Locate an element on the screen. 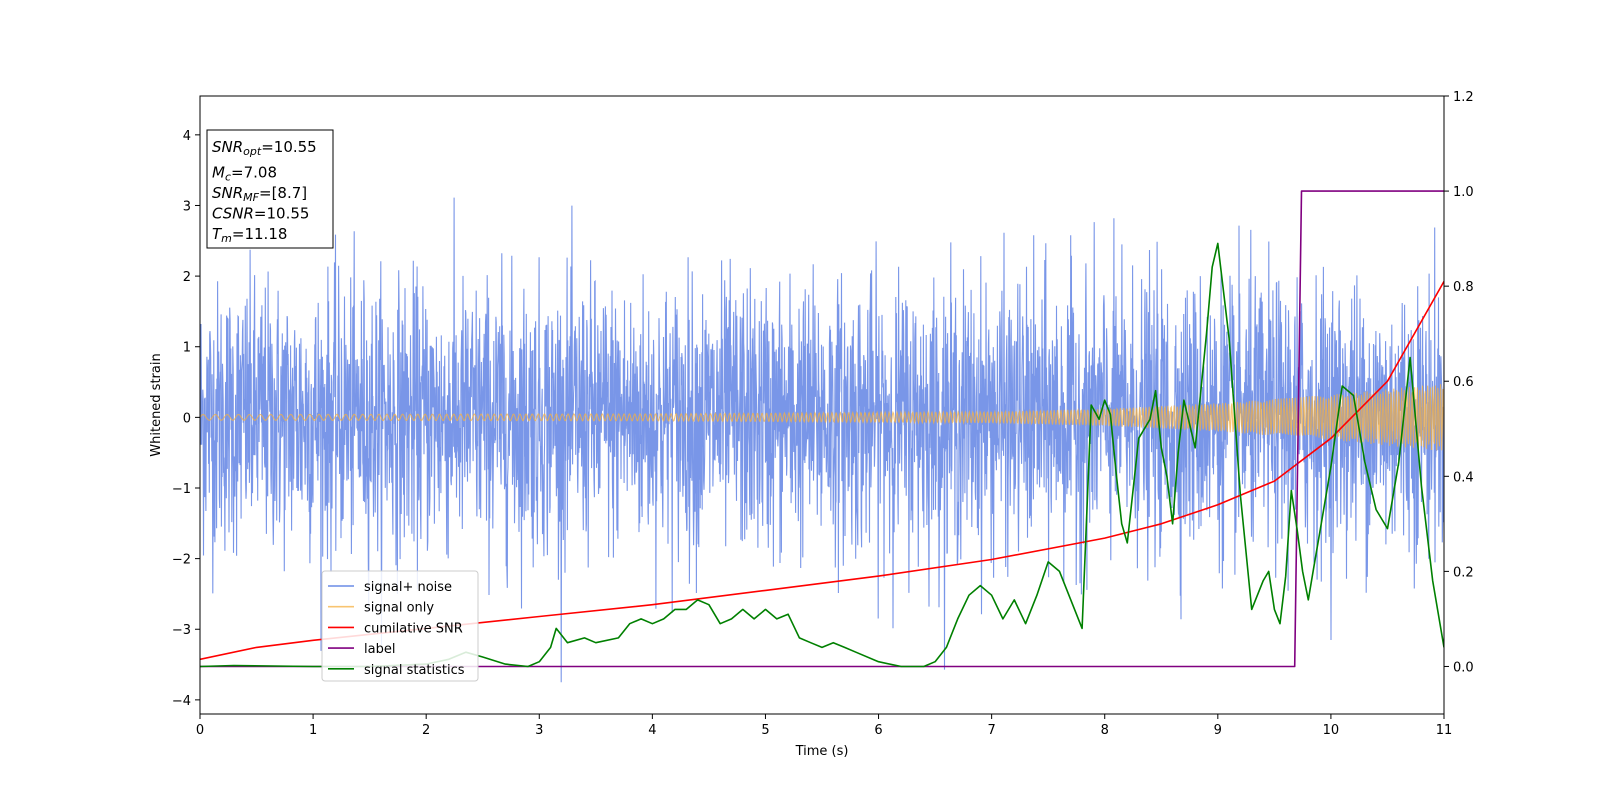 This screenshot has height=800, width=1600. y-axis-label: Whitened strain is located at coordinates (156, 404).